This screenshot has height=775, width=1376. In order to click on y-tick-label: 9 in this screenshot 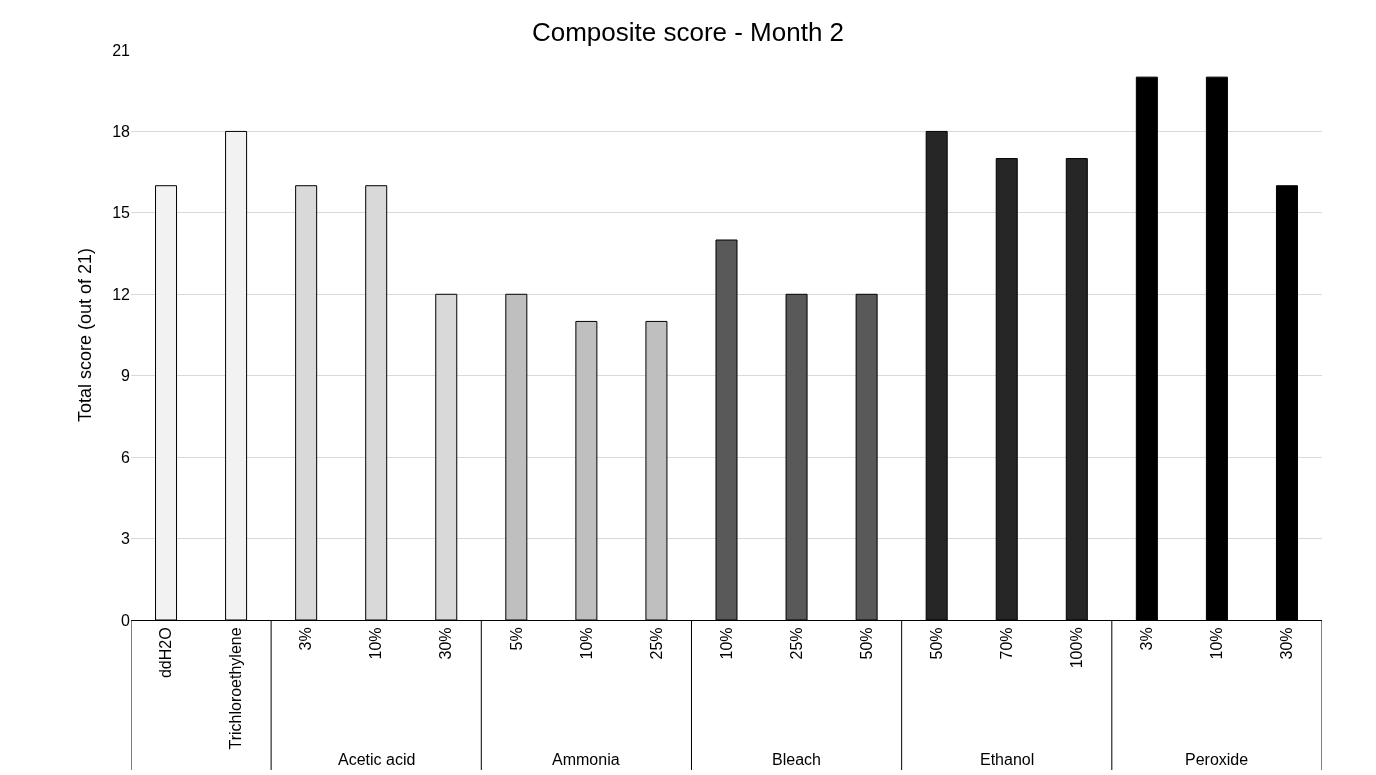, I will do `click(126, 376)`.